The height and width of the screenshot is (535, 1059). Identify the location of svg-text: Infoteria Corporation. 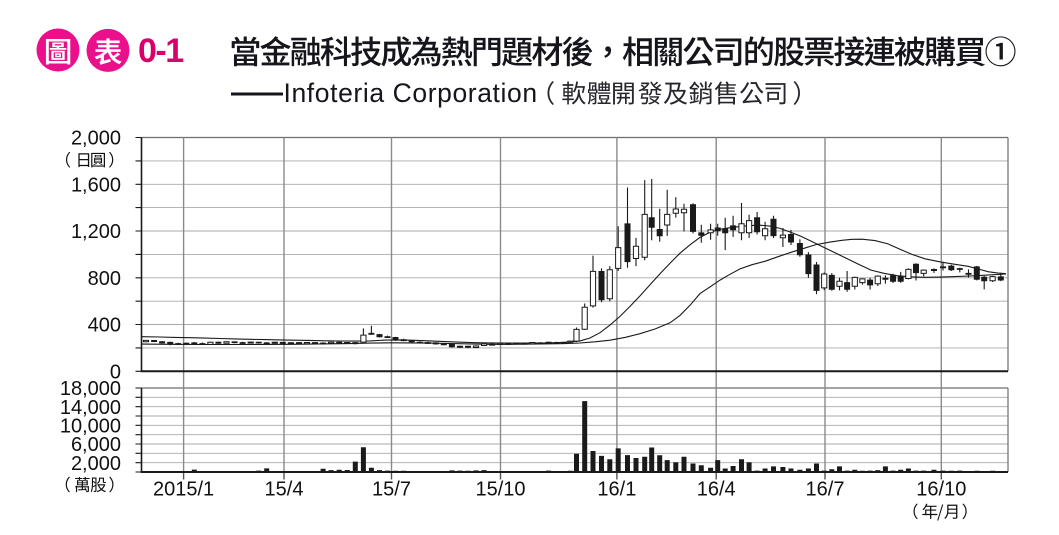
(411, 93).